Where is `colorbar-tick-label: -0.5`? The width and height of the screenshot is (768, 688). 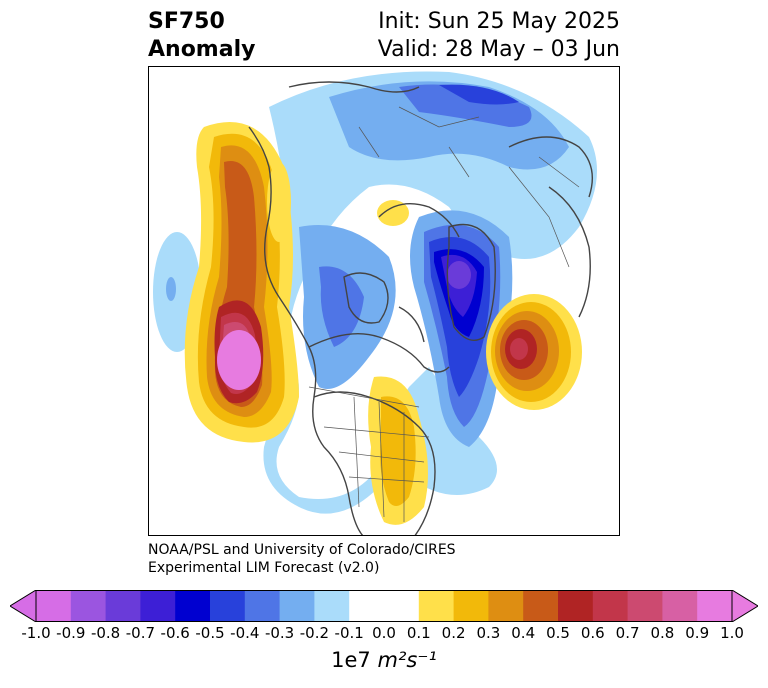
colorbar-tick-label: -0.5 is located at coordinates (210, 633).